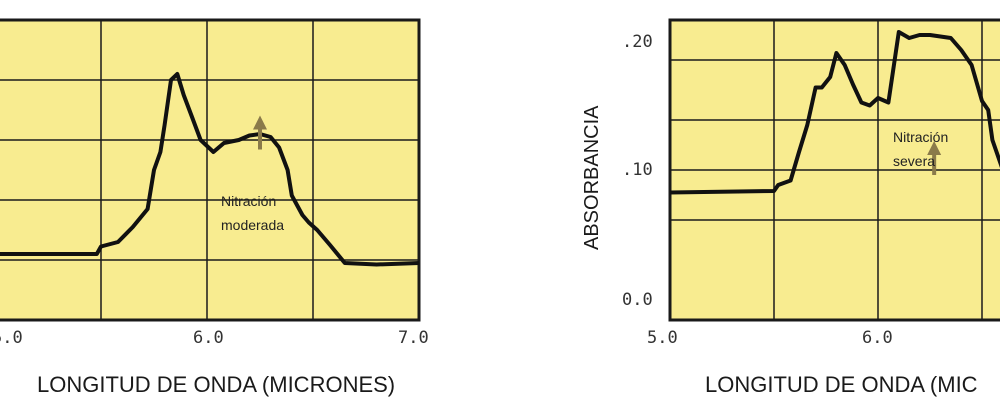  Describe the element at coordinates (637, 170) in the screenshot. I see `y-tick-label-right-1: .10` at that location.